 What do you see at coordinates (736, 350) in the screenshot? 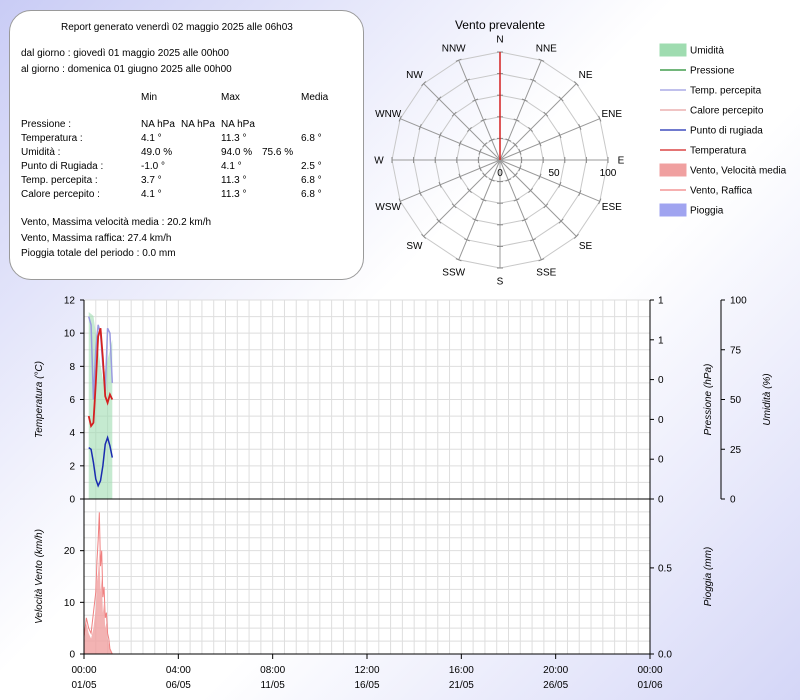
I see `humidity-tick-label: 75` at bounding box center [736, 350].